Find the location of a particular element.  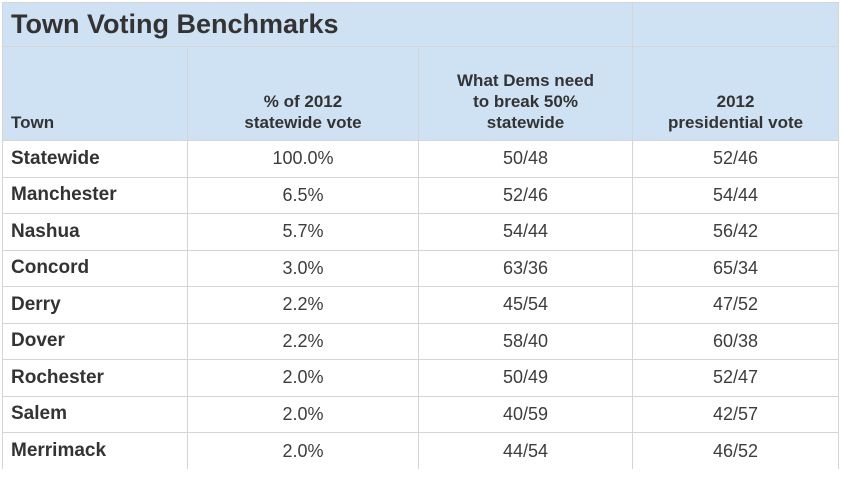

table-row: Nashua 5.7% 54/44 56/42 is located at coordinates (421, 232).